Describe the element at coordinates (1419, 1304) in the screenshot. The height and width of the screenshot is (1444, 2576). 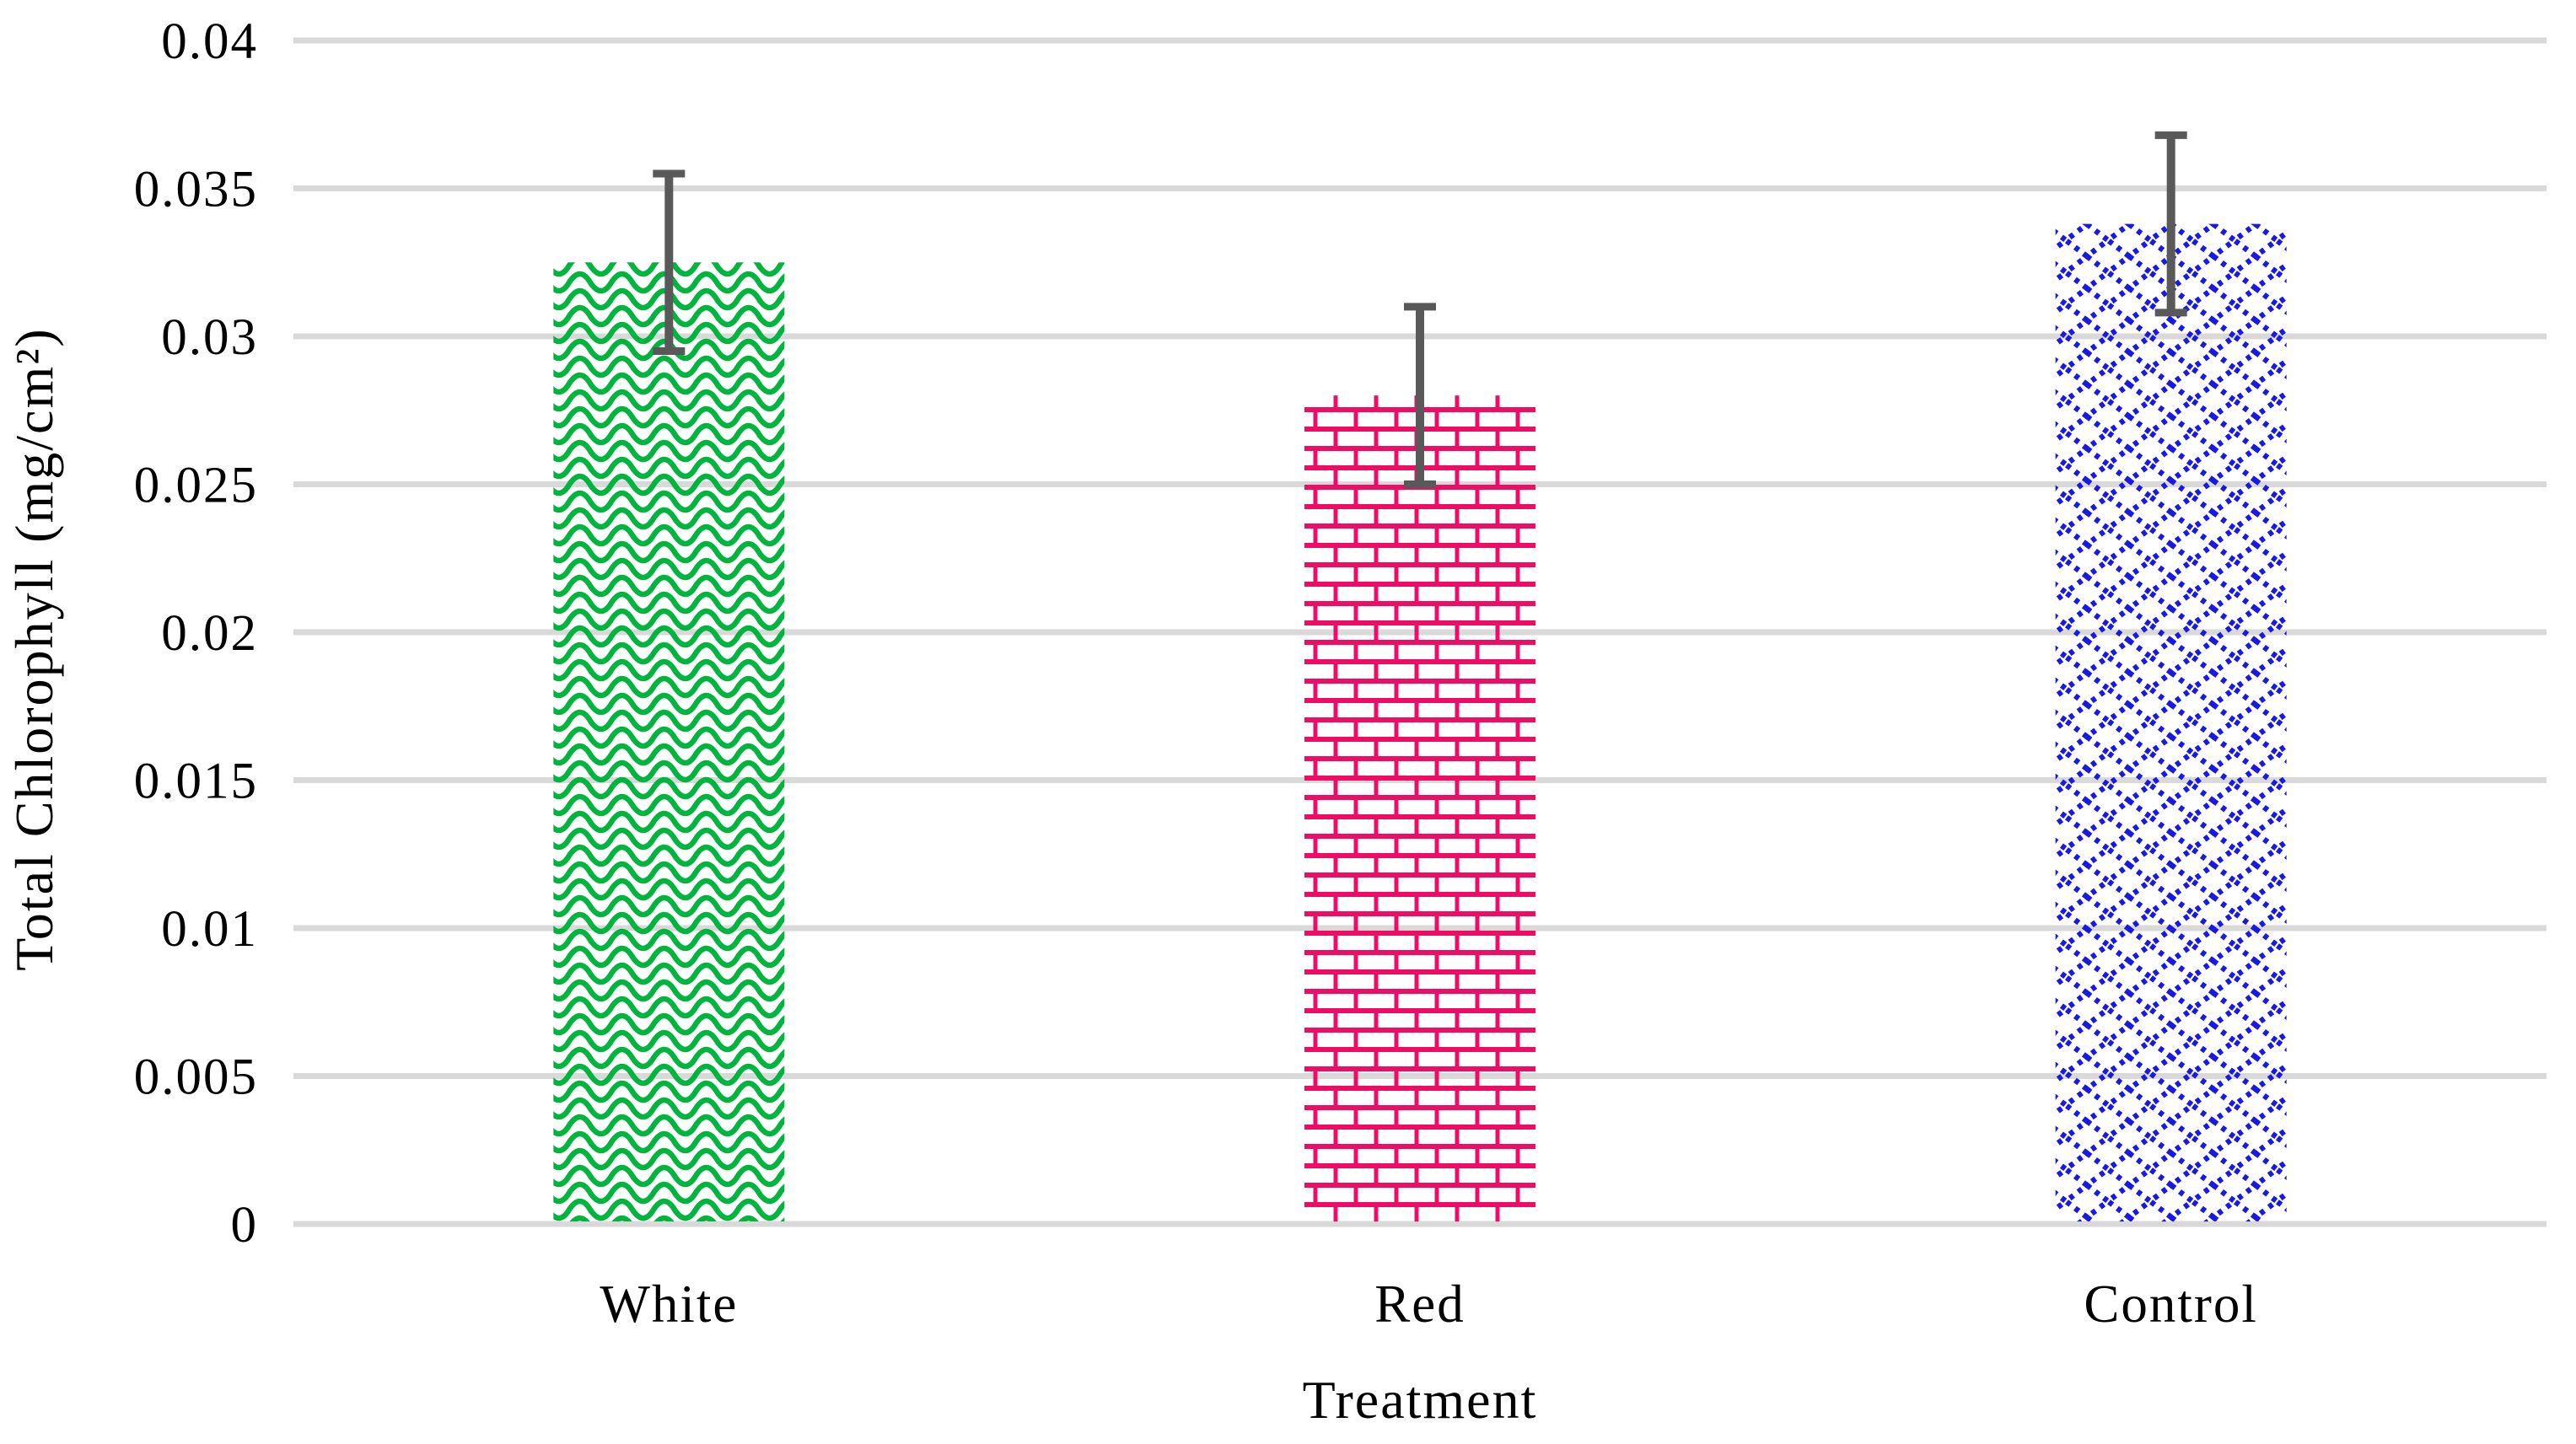
I see `x-category-label-red: Red` at that location.